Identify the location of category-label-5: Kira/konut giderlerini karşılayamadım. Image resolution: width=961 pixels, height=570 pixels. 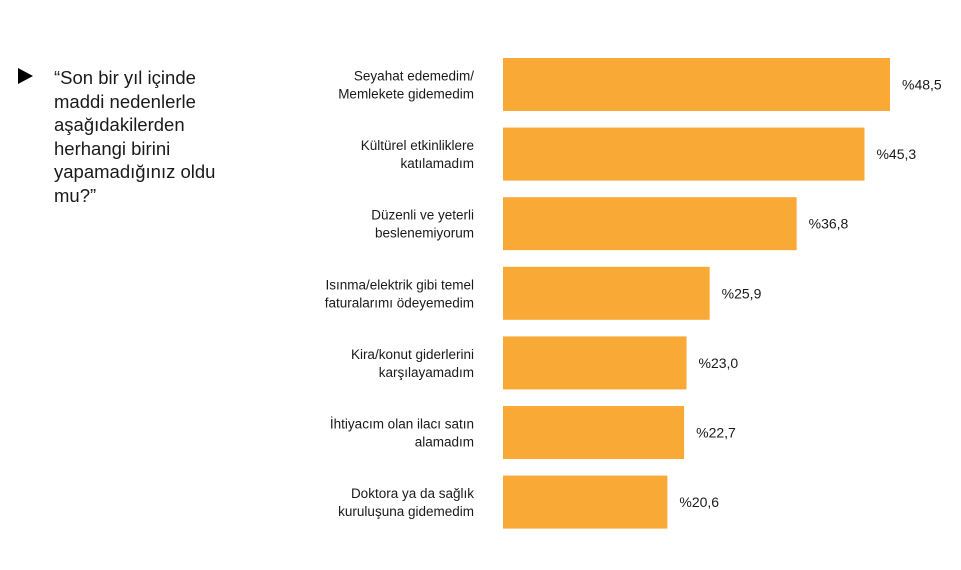
(412, 363).